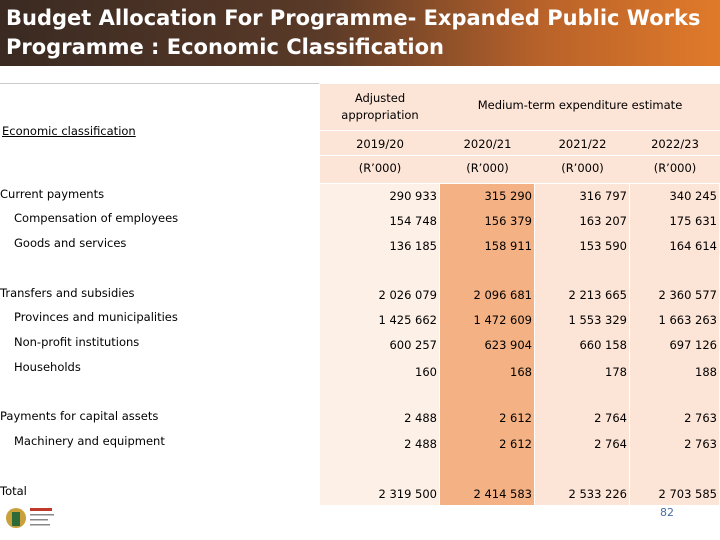 The image size is (720, 540). Describe the element at coordinates (413, 221) in the screenshot. I see `cell-value: 154 748` at that location.